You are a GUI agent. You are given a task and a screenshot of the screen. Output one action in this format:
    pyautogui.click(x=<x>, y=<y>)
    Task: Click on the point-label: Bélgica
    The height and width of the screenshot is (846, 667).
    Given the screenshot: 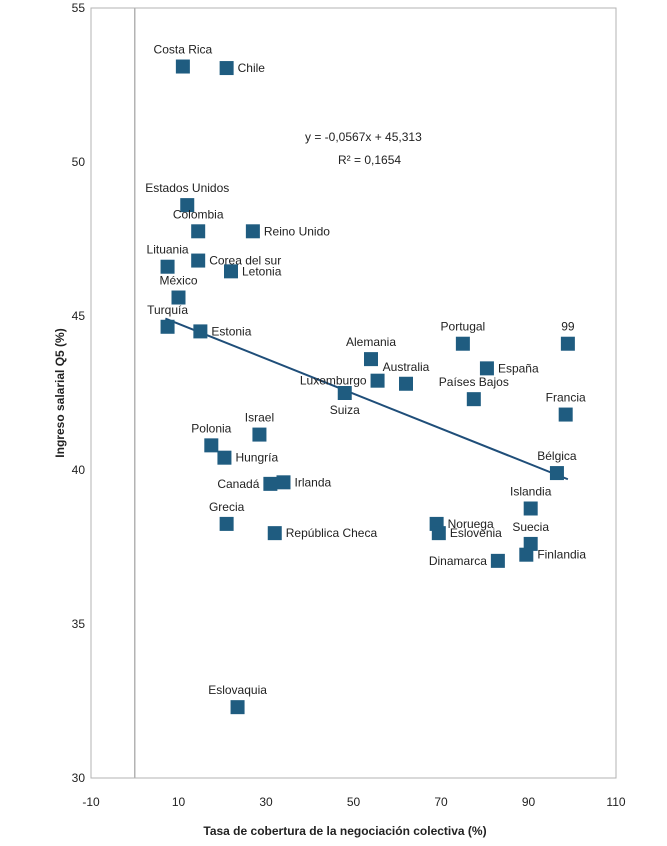 What is the action you would take?
    pyautogui.click(x=557, y=456)
    